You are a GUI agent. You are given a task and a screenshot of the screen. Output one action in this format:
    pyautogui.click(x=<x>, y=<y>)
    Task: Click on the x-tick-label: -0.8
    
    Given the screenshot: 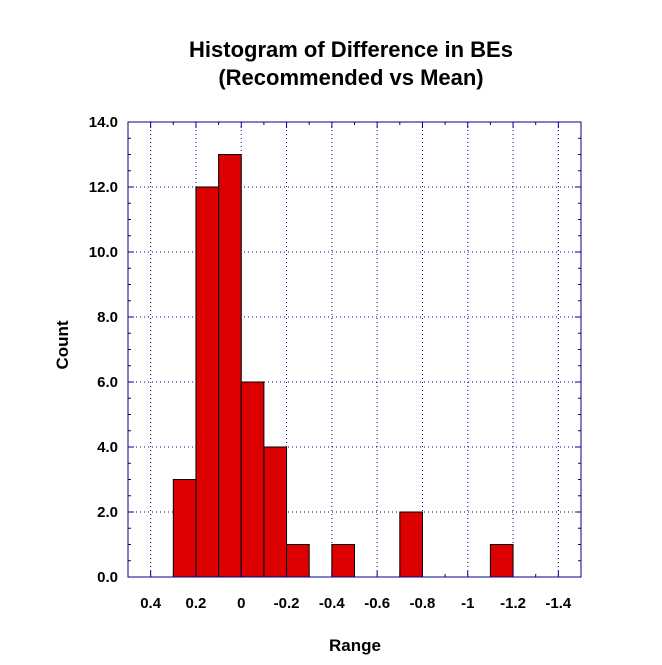 What is the action you would take?
    pyautogui.click(x=423, y=603)
    